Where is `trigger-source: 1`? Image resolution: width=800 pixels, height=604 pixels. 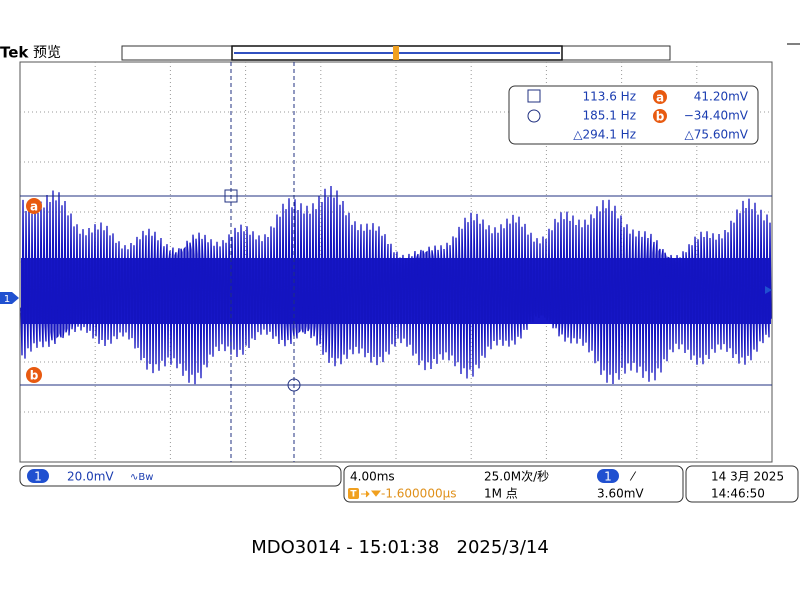
trigger-source: 1 is located at coordinates (608, 477).